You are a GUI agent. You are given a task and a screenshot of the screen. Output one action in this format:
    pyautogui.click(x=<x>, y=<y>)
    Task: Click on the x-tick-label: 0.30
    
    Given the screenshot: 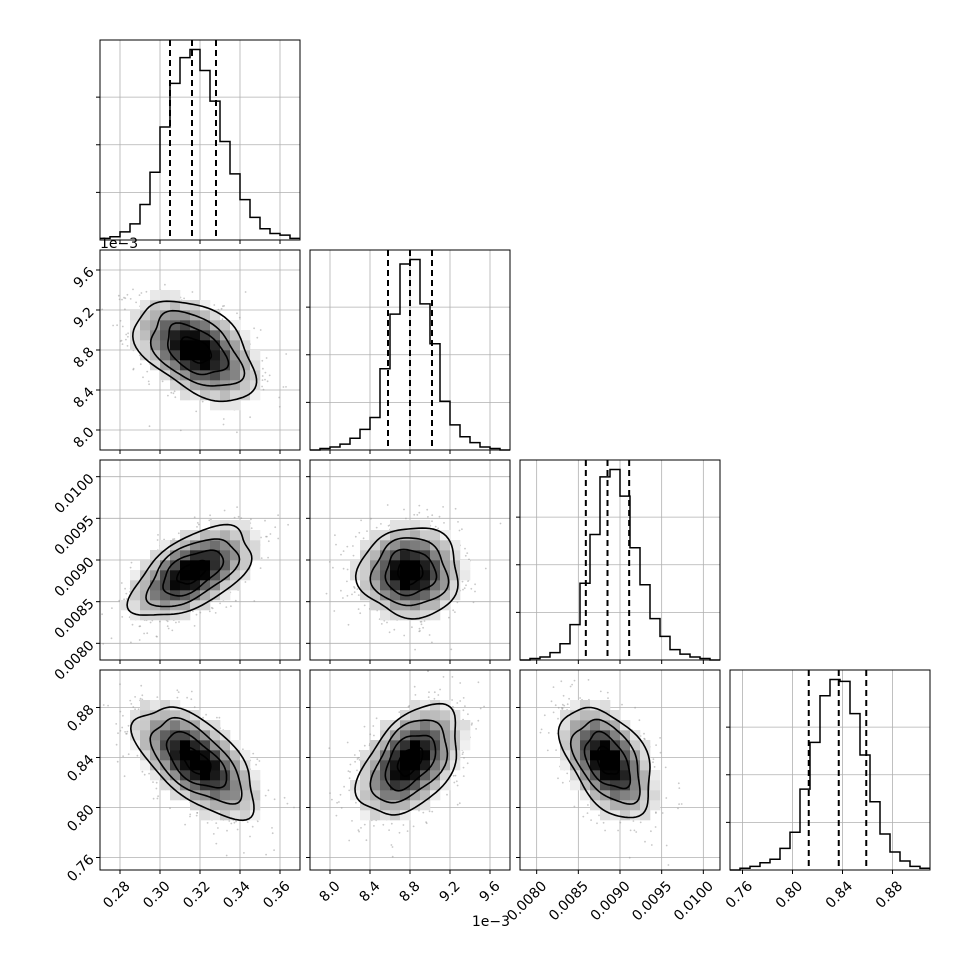 What is the action you would take?
    pyautogui.click(x=156, y=894)
    